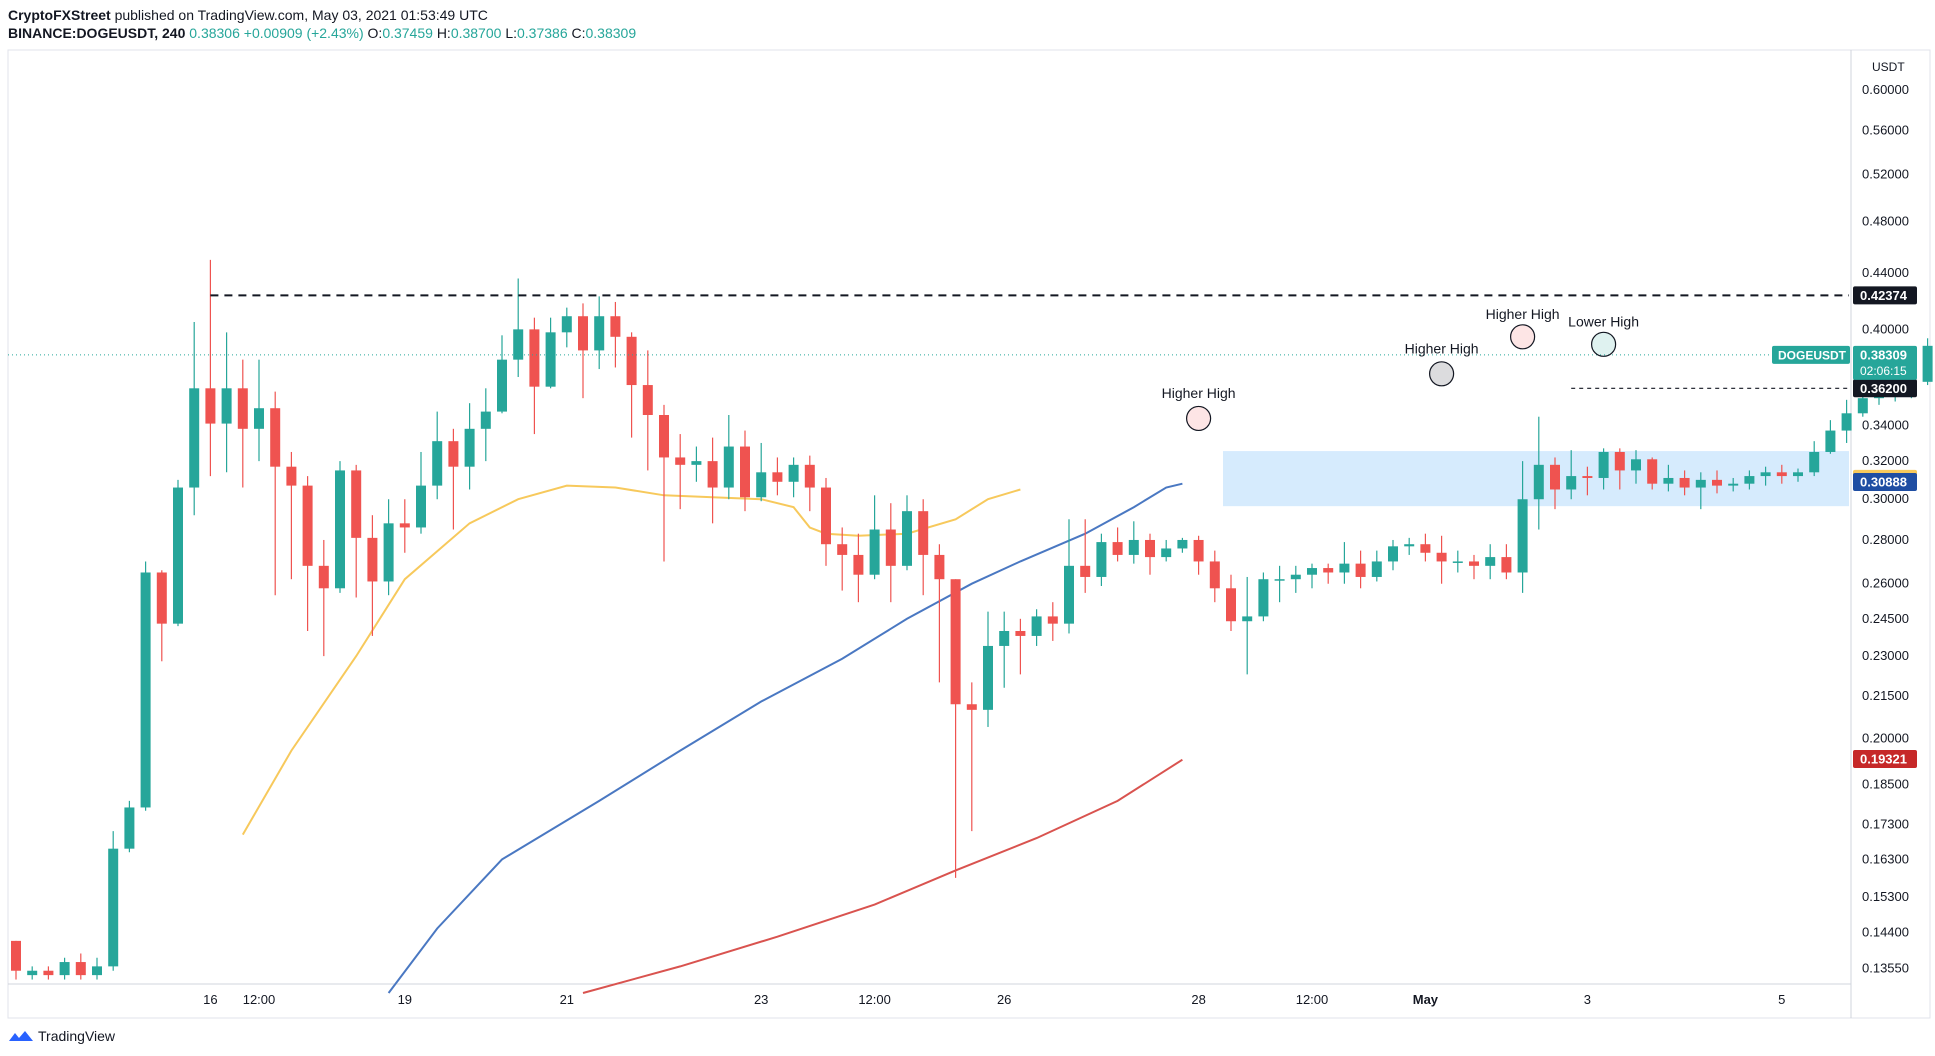  I want to click on low-value: 0.37386, so click(542, 33).